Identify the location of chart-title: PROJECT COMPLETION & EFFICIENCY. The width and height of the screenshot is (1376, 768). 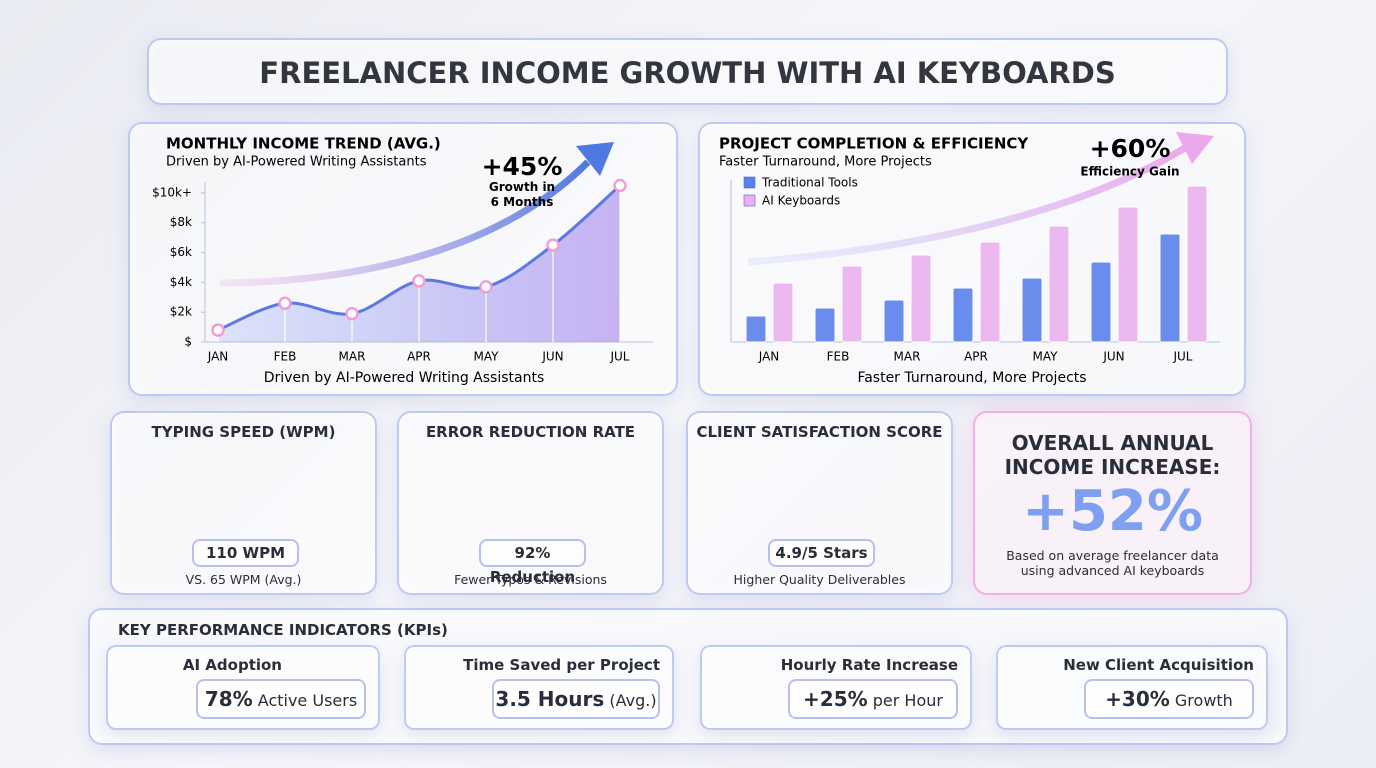
(874, 144).